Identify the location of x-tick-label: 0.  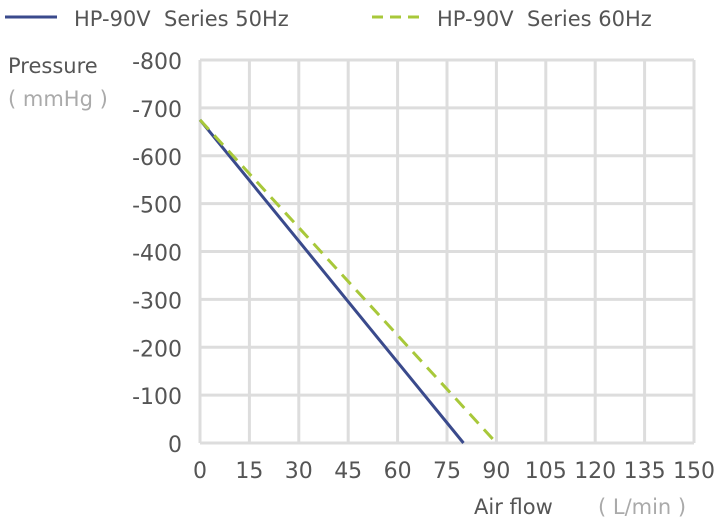
(200, 471).